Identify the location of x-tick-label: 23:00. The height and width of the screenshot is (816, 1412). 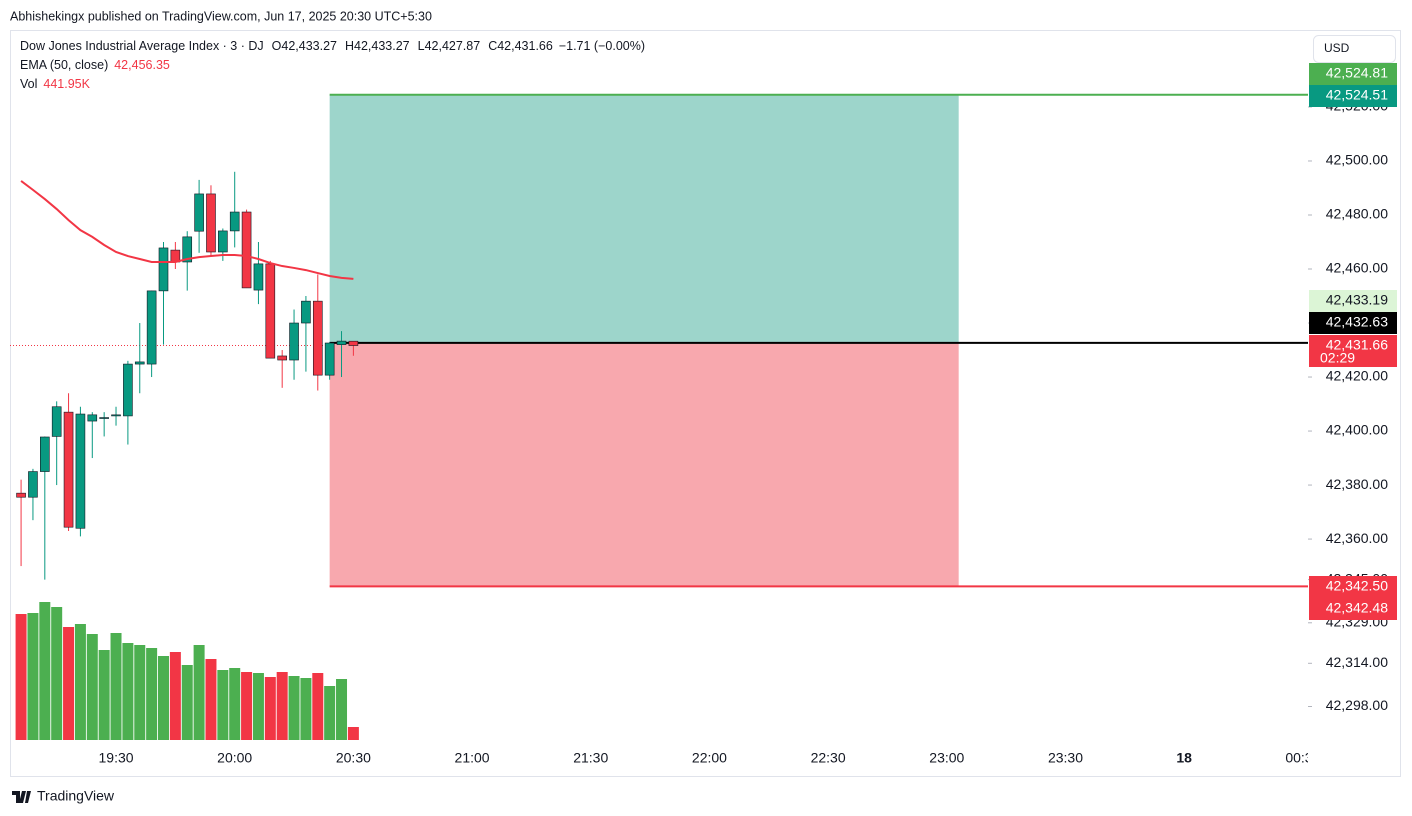
(946, 758).